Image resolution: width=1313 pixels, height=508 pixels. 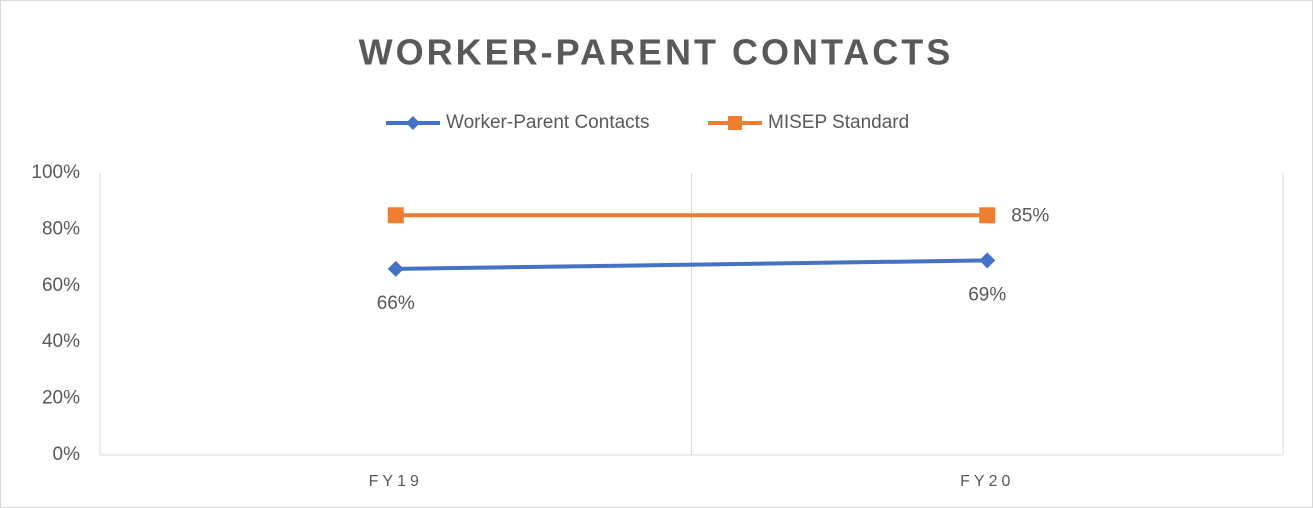 What do you see at coordinates (656, 52) in the screenshot?
I see `chart-title: WORKER-PARENT CONTACTS` at bounding box center [656, 52].